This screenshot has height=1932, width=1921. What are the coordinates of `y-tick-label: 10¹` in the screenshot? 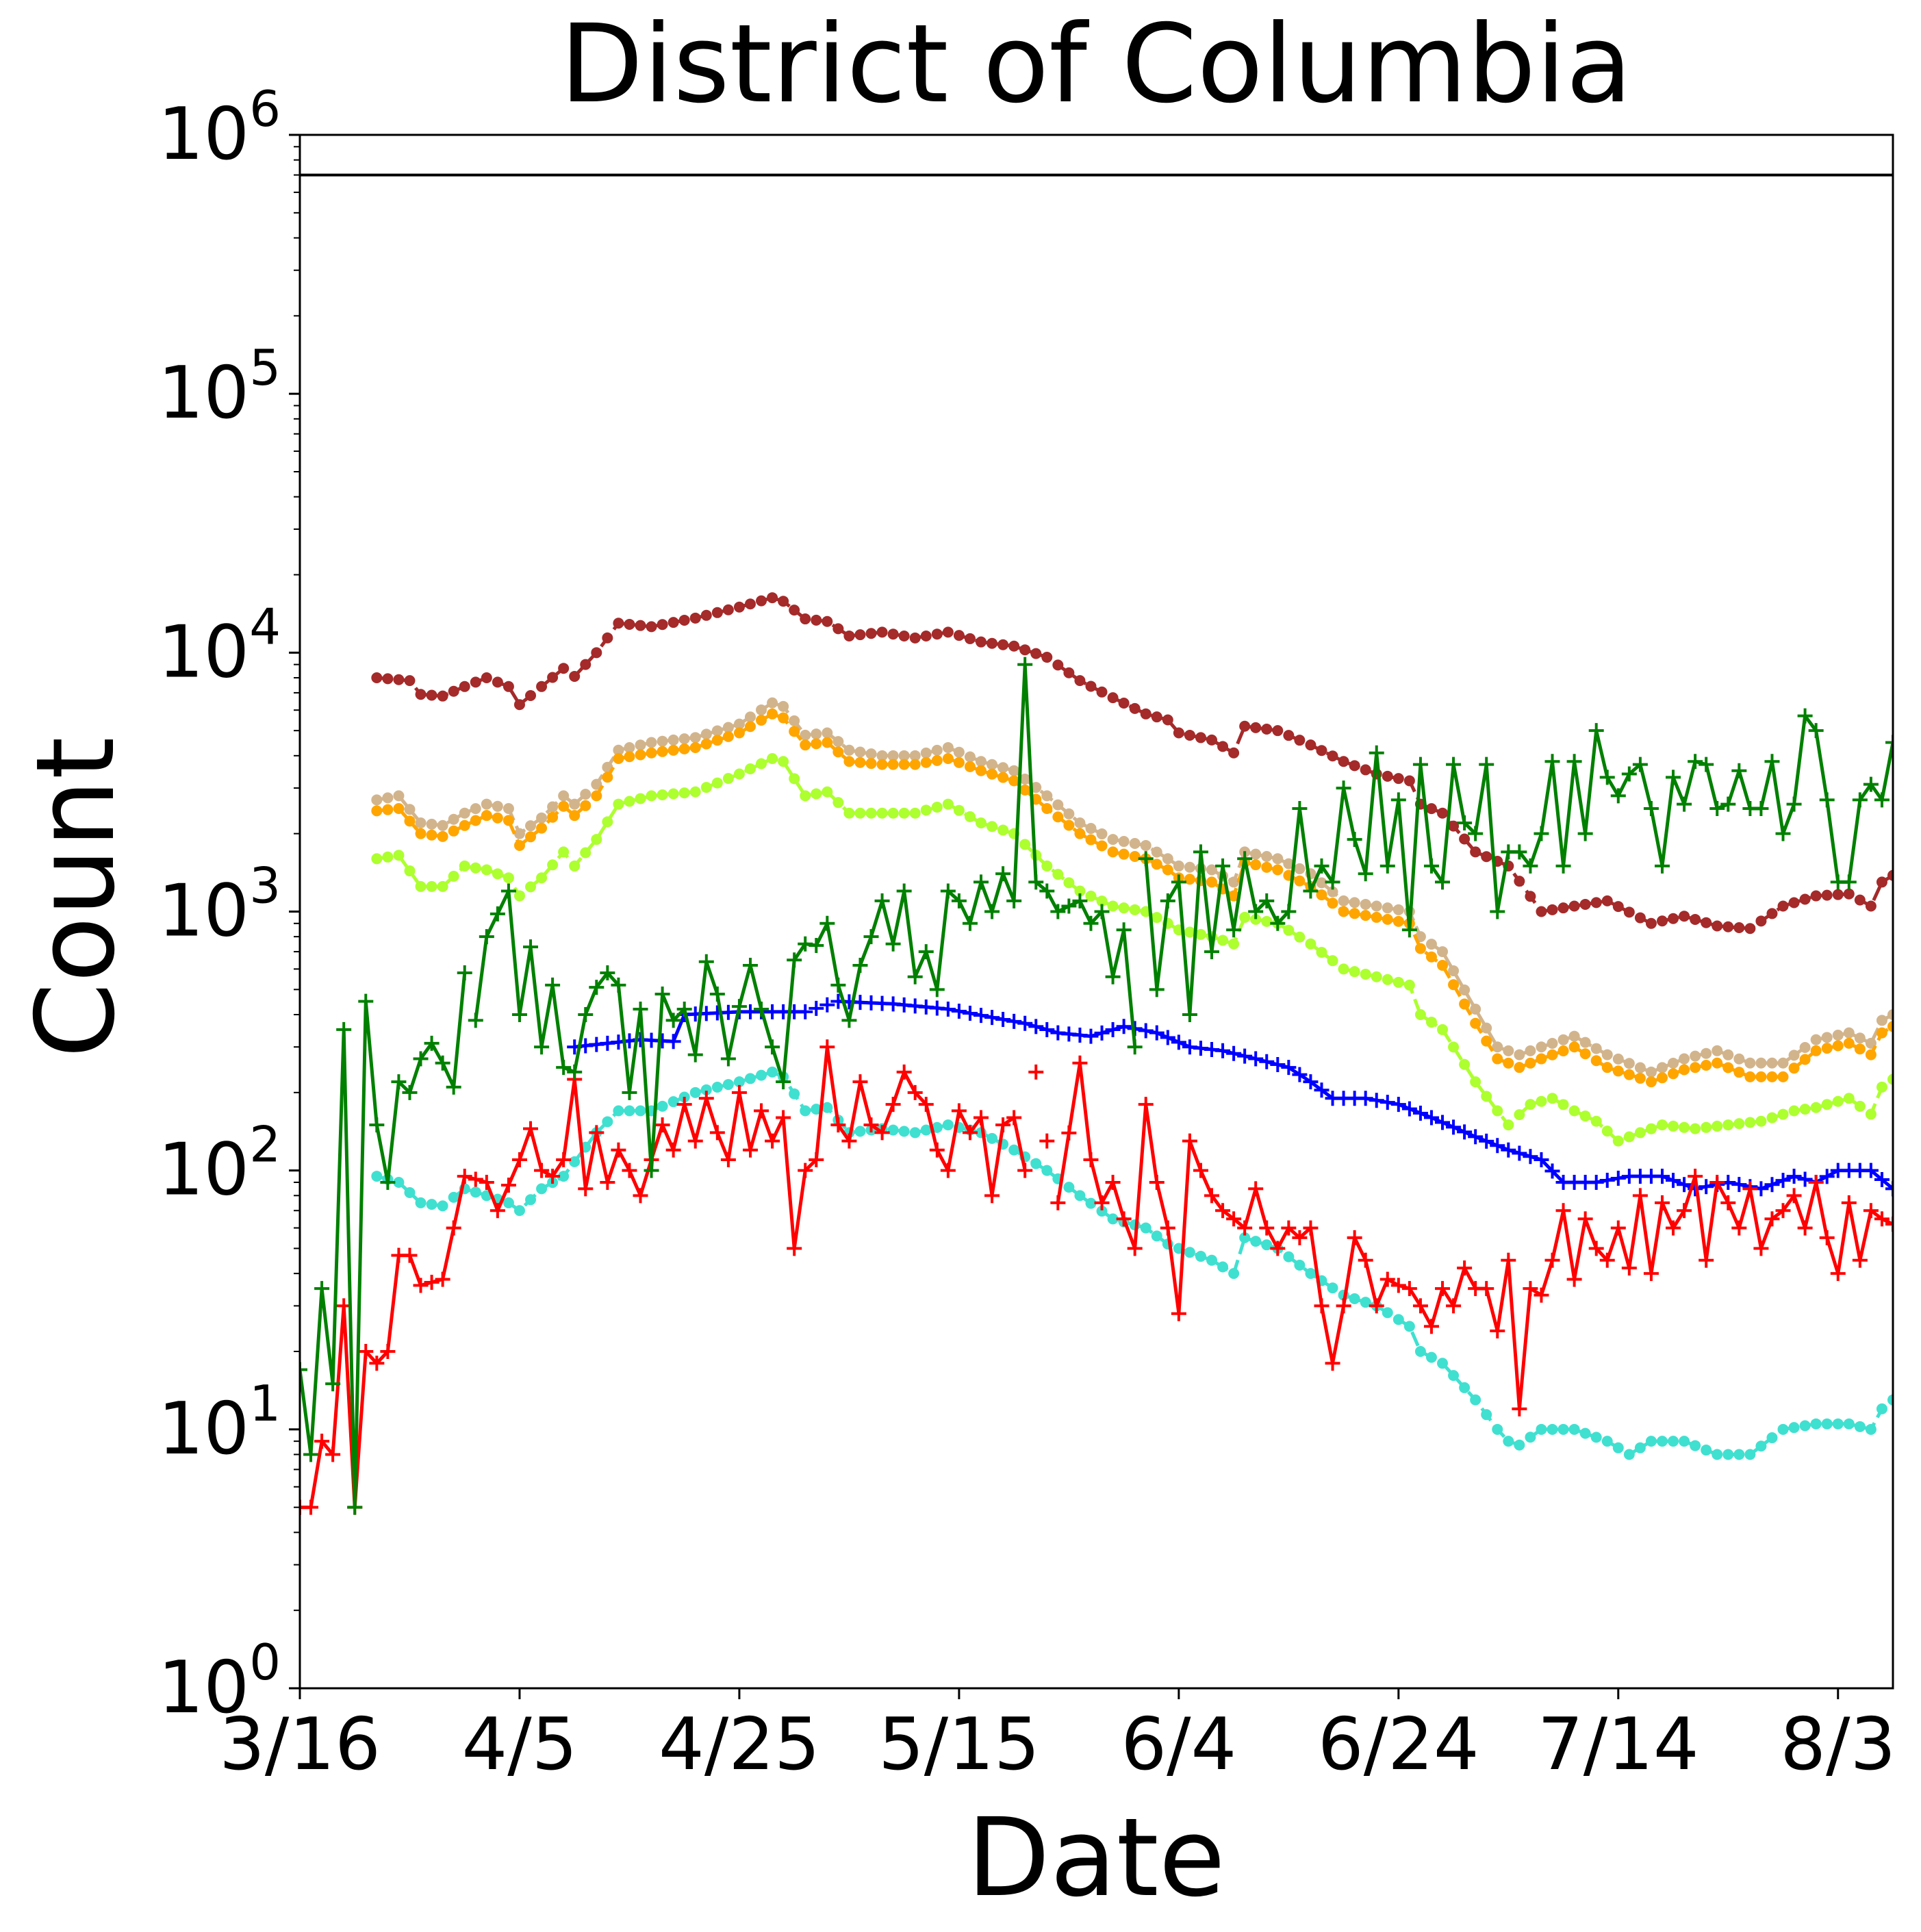 It's located at (220, 1423).